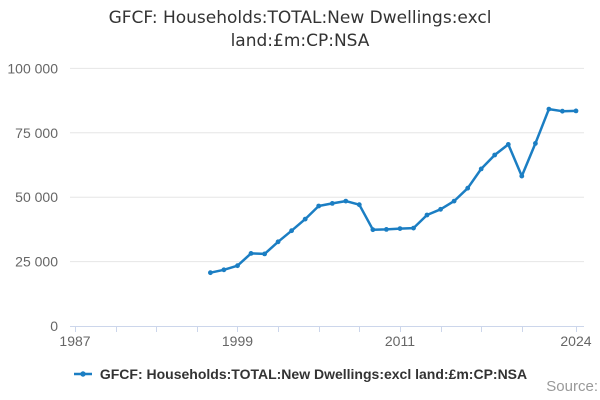 This screenshot has height=400, width=600. What do you see at coordinates (36, 133) in the screenshot?
I see `y-axis-label: 75 000` at bounding box center [36, 133].